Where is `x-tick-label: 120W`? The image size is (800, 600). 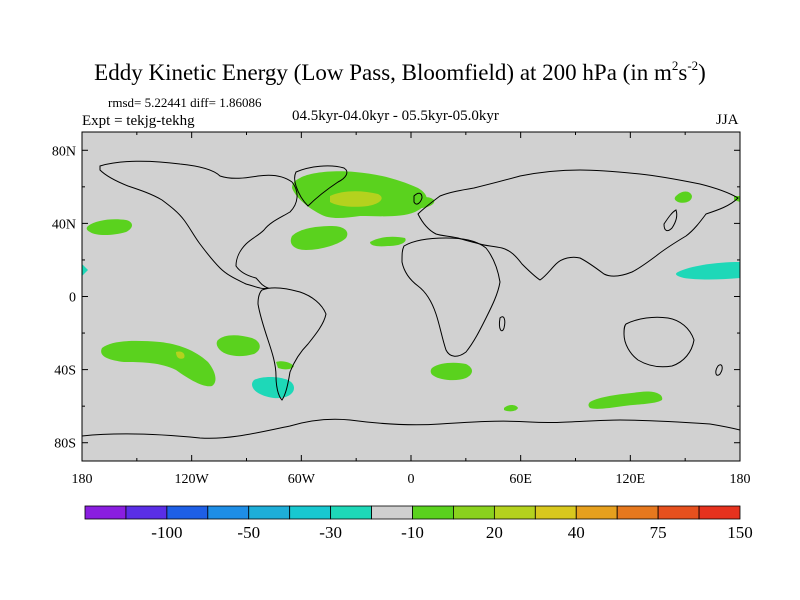
x-tick-label: 120W is located at coordinates (192, 479).